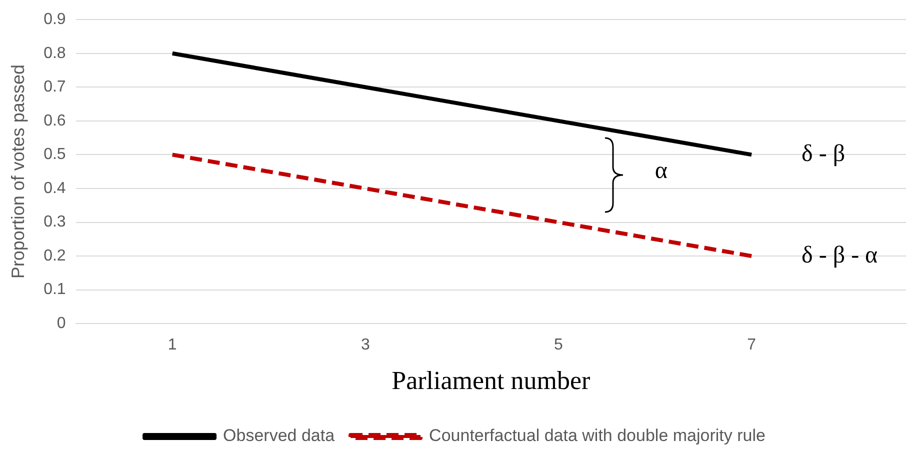 Image resolution: width=912 pixels, height=455 pixels. What do you see at coordinates (597, 436) in the screenshot?
I see `legend-label: Counterfactual data with double majority rule` at bounding box center [597, 436].